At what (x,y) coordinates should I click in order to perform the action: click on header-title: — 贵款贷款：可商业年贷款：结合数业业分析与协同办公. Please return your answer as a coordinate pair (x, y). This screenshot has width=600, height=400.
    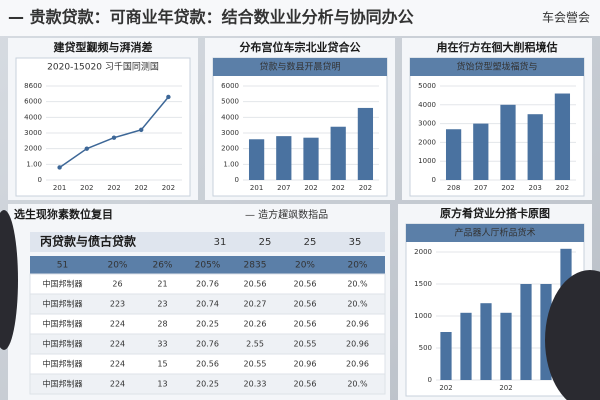
    Looking at the image, I should click on (211, 17).